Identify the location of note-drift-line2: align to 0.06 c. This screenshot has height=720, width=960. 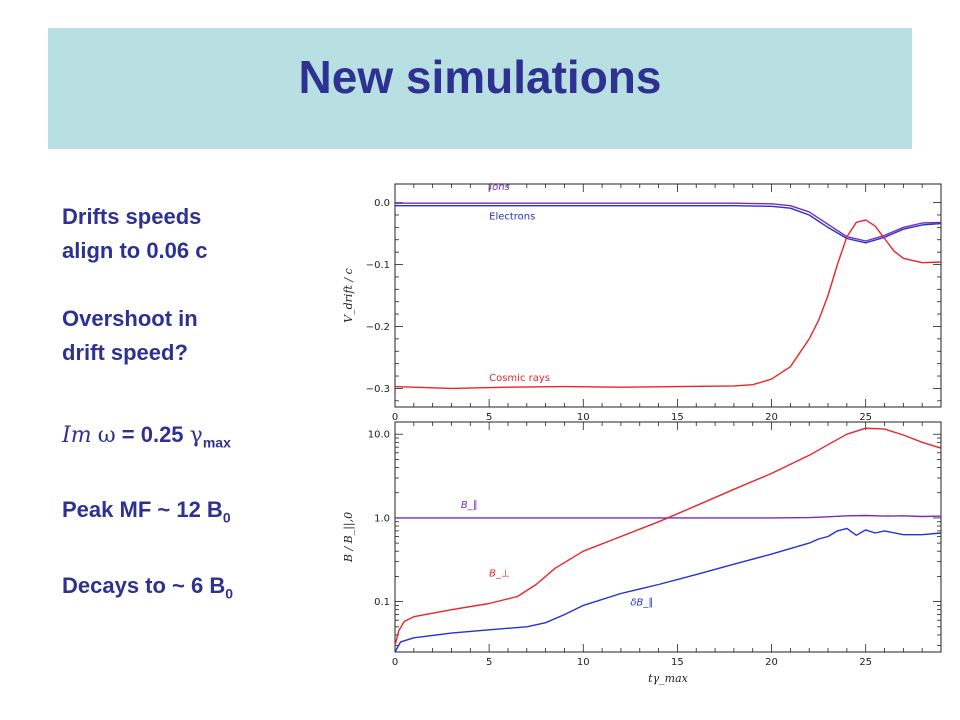
(135, 250).